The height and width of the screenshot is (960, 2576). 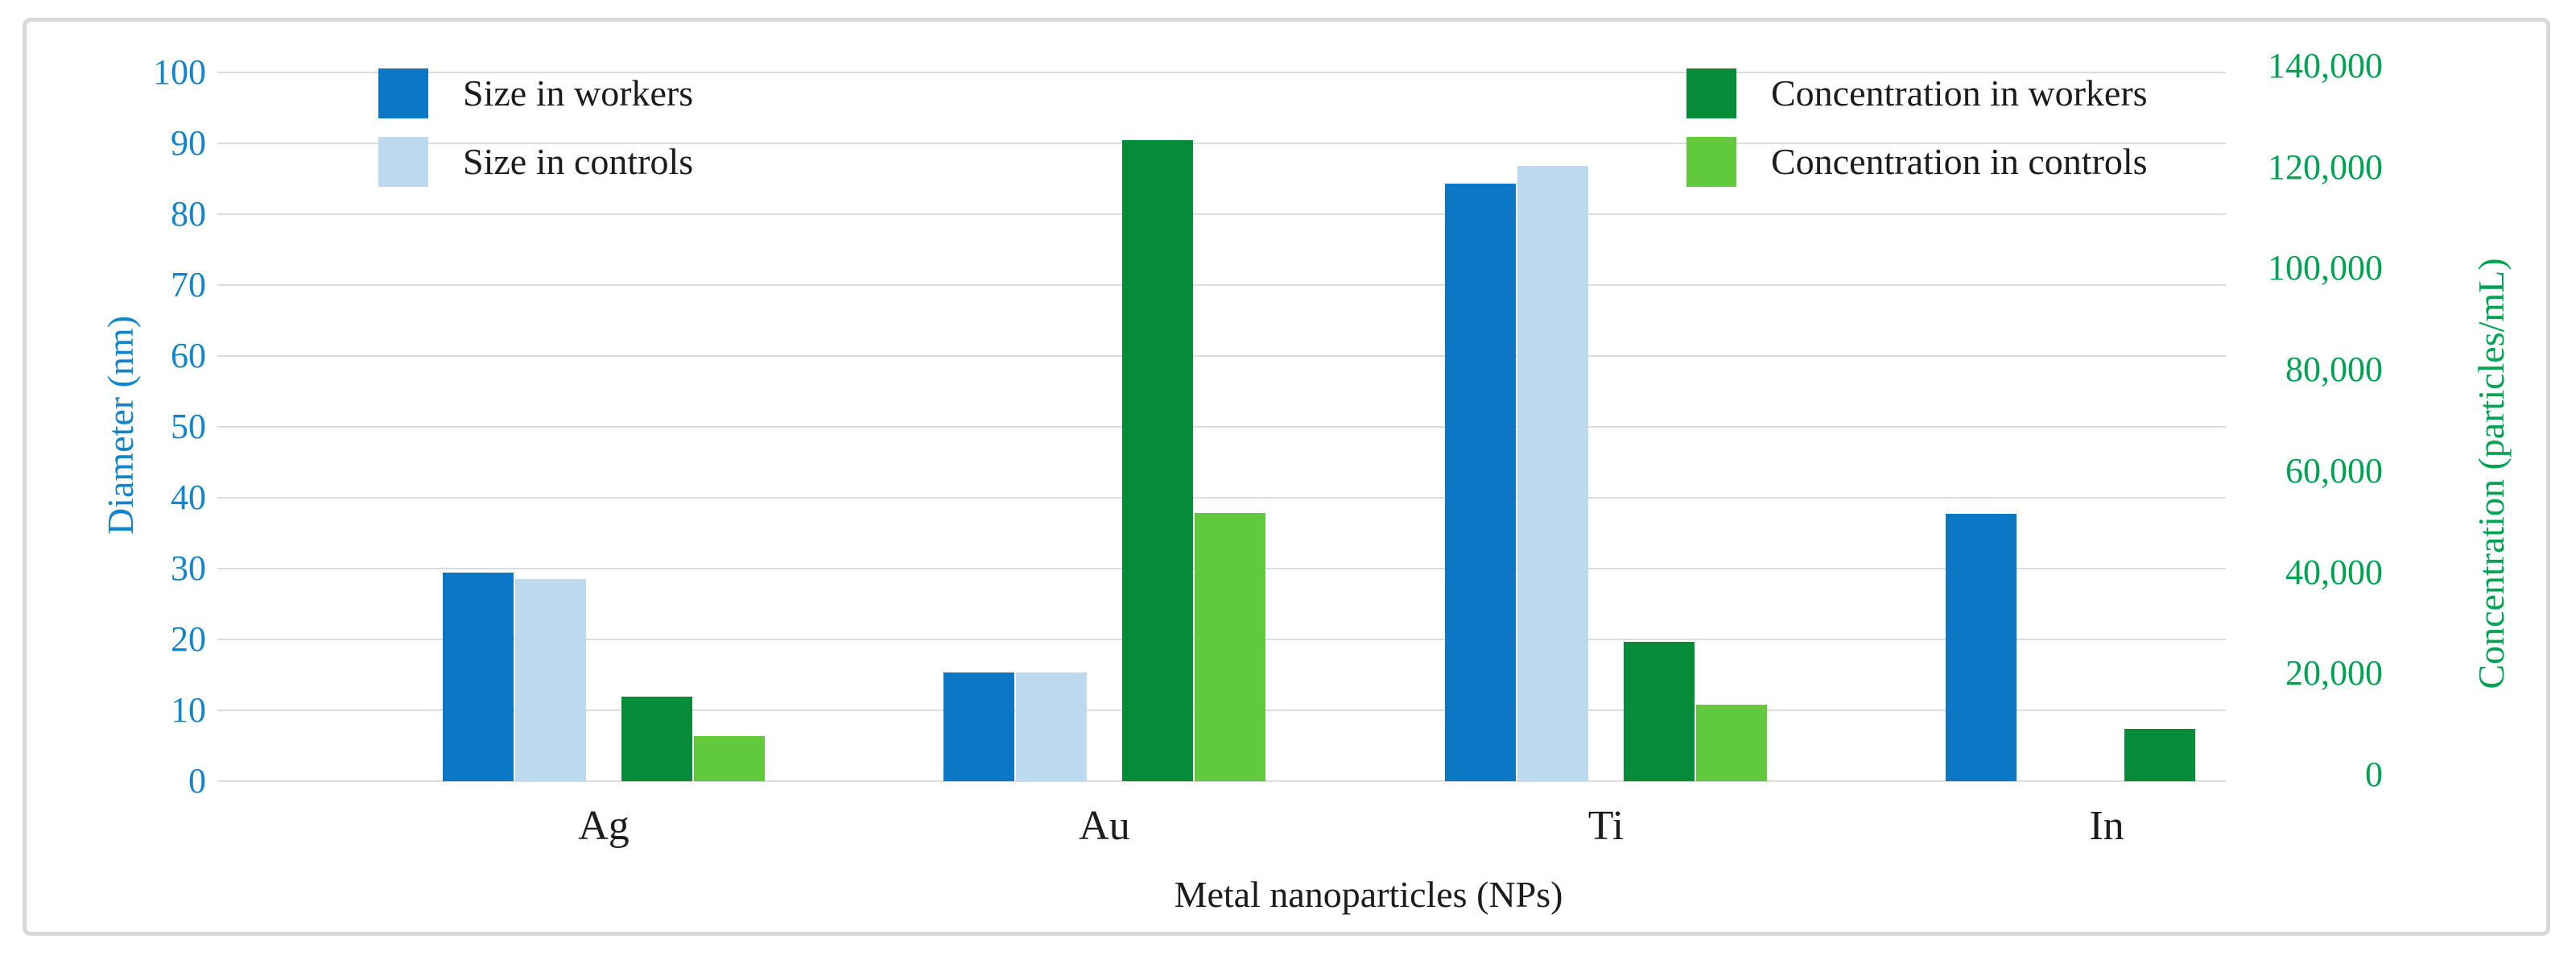 What do you see at coordinates (188, 639) in the screenshot?
I see `left-axis-tick: 20` at bounding box center [188, 639].